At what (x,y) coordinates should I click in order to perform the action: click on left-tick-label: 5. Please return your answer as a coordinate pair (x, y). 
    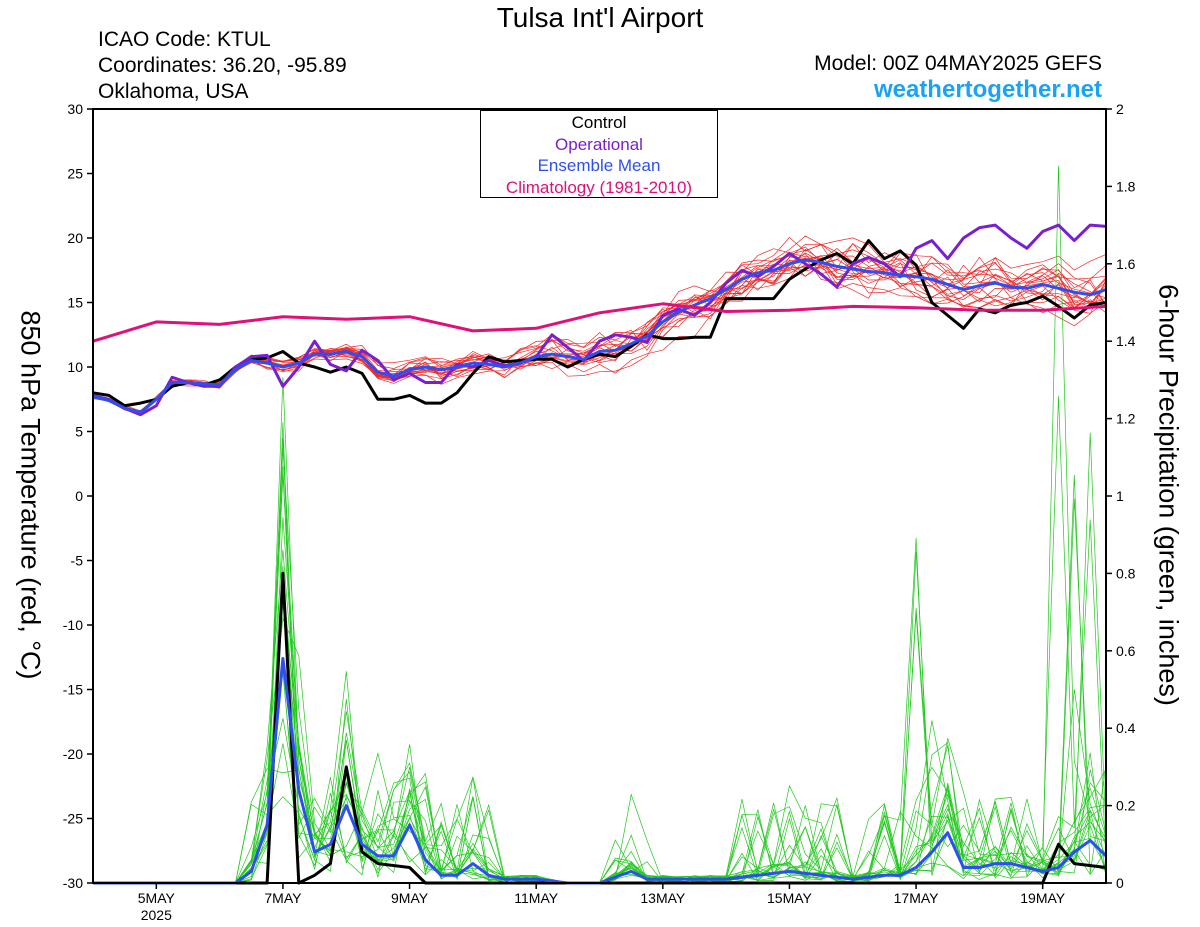
    Looking at the image, I should click on (79, 432).